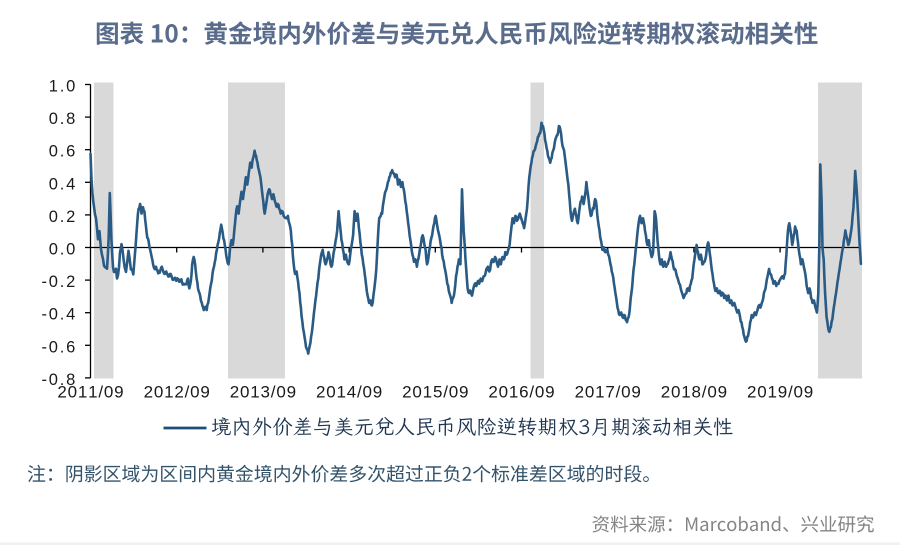 This screenshot has height=559, width=900. I want to click on svg-text: 2011/09, so click(90, 392).